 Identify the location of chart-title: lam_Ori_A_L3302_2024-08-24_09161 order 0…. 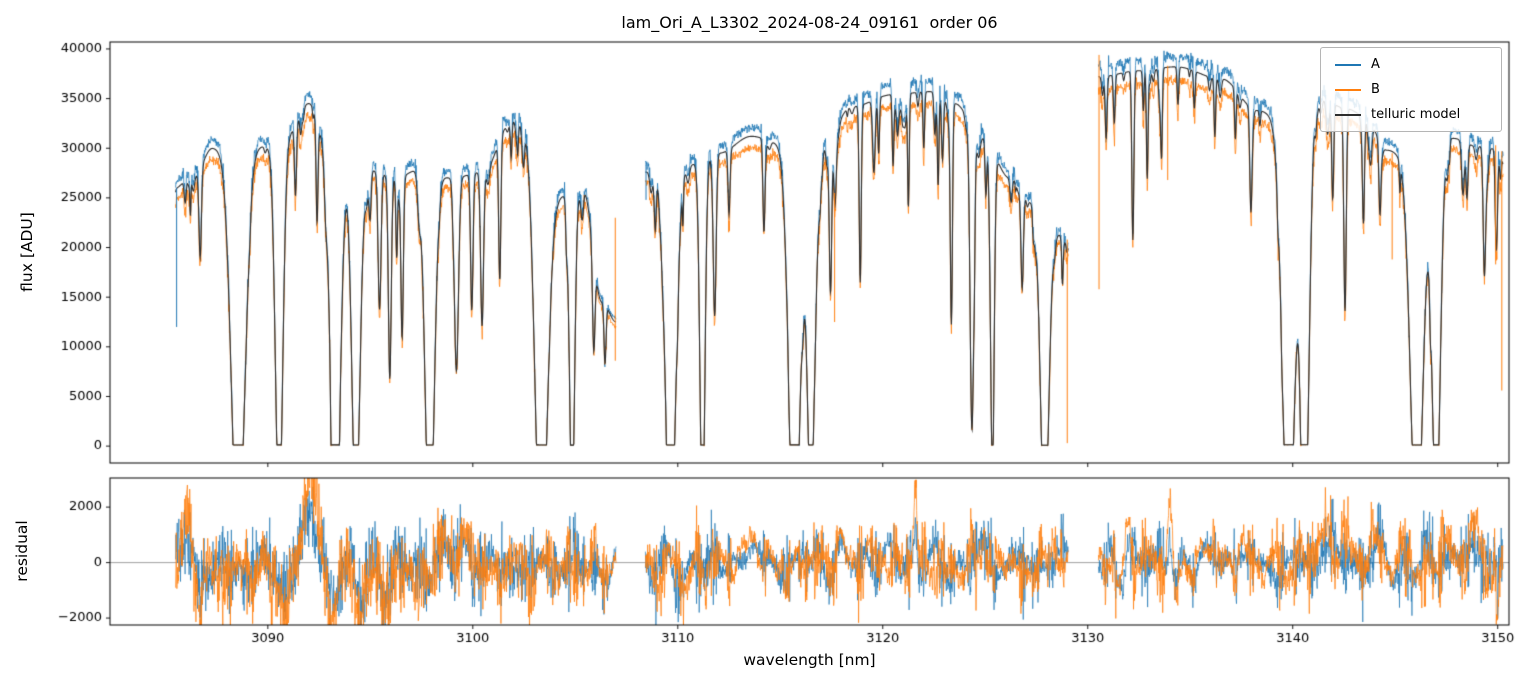
(809, 22).